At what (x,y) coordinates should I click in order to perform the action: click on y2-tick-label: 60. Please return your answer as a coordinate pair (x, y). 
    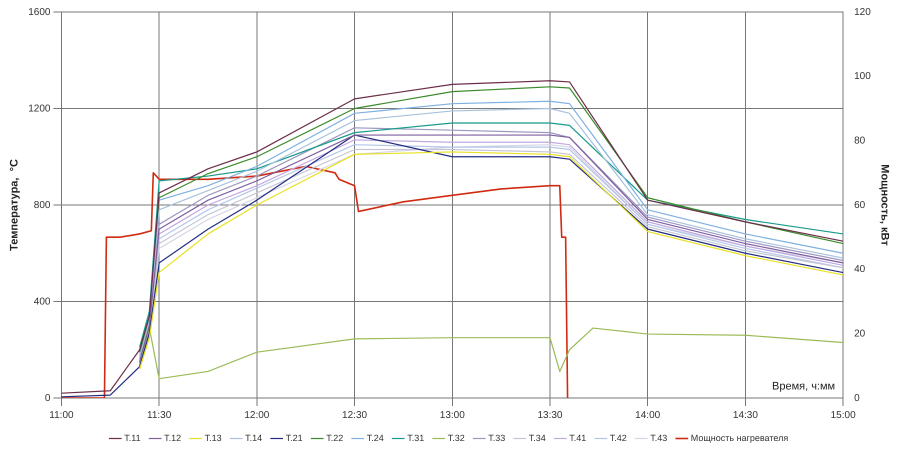
    Looking at the image, I should click on (860, 205).